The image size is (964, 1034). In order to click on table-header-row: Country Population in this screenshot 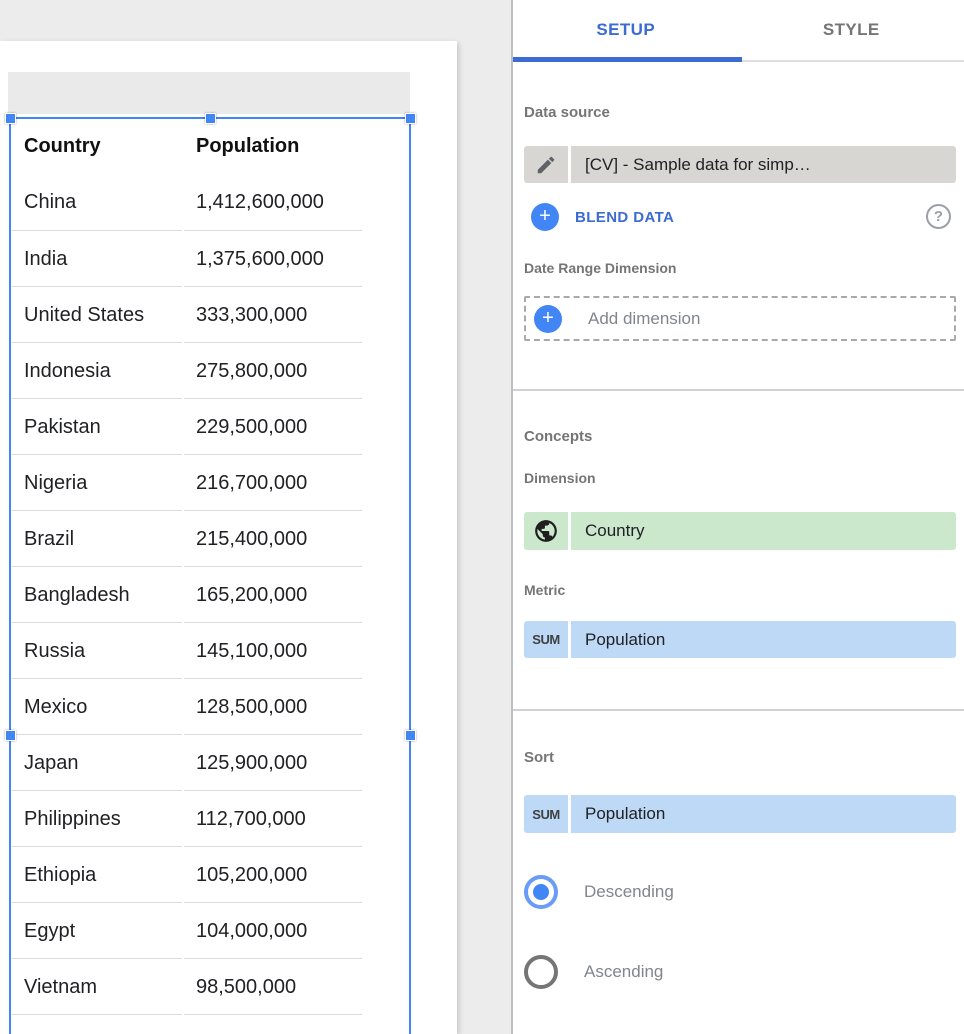, I will do `click(189, 146)`.